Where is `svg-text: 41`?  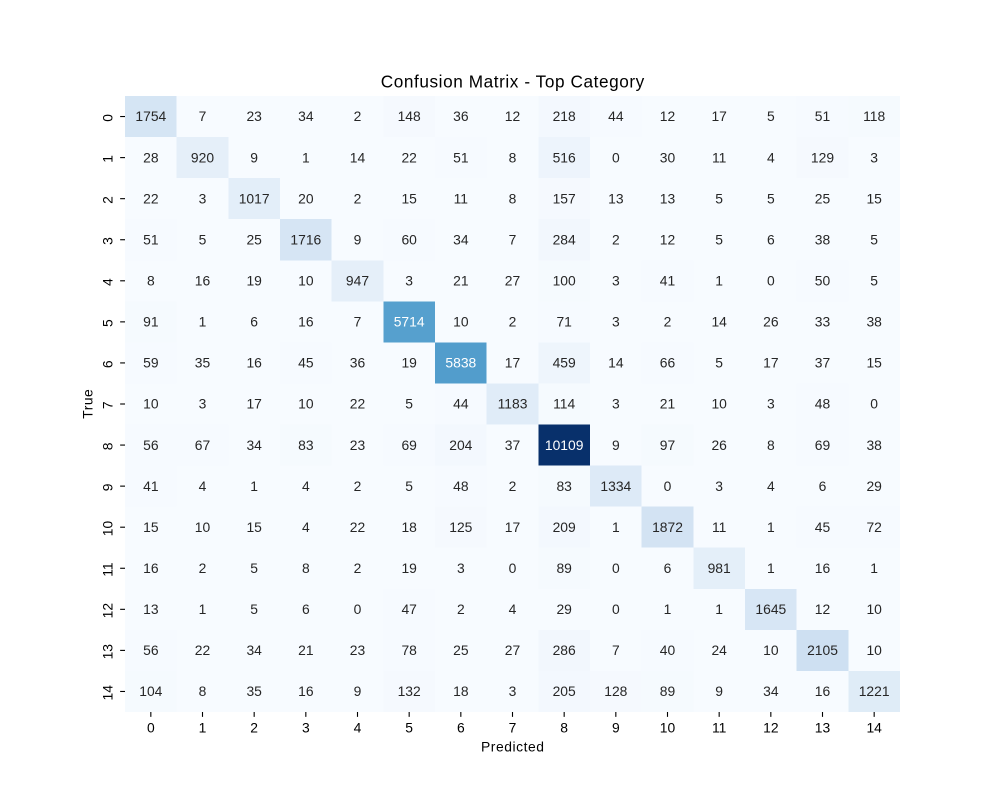
svg-text: 41 is located at coordinates (151, 486).